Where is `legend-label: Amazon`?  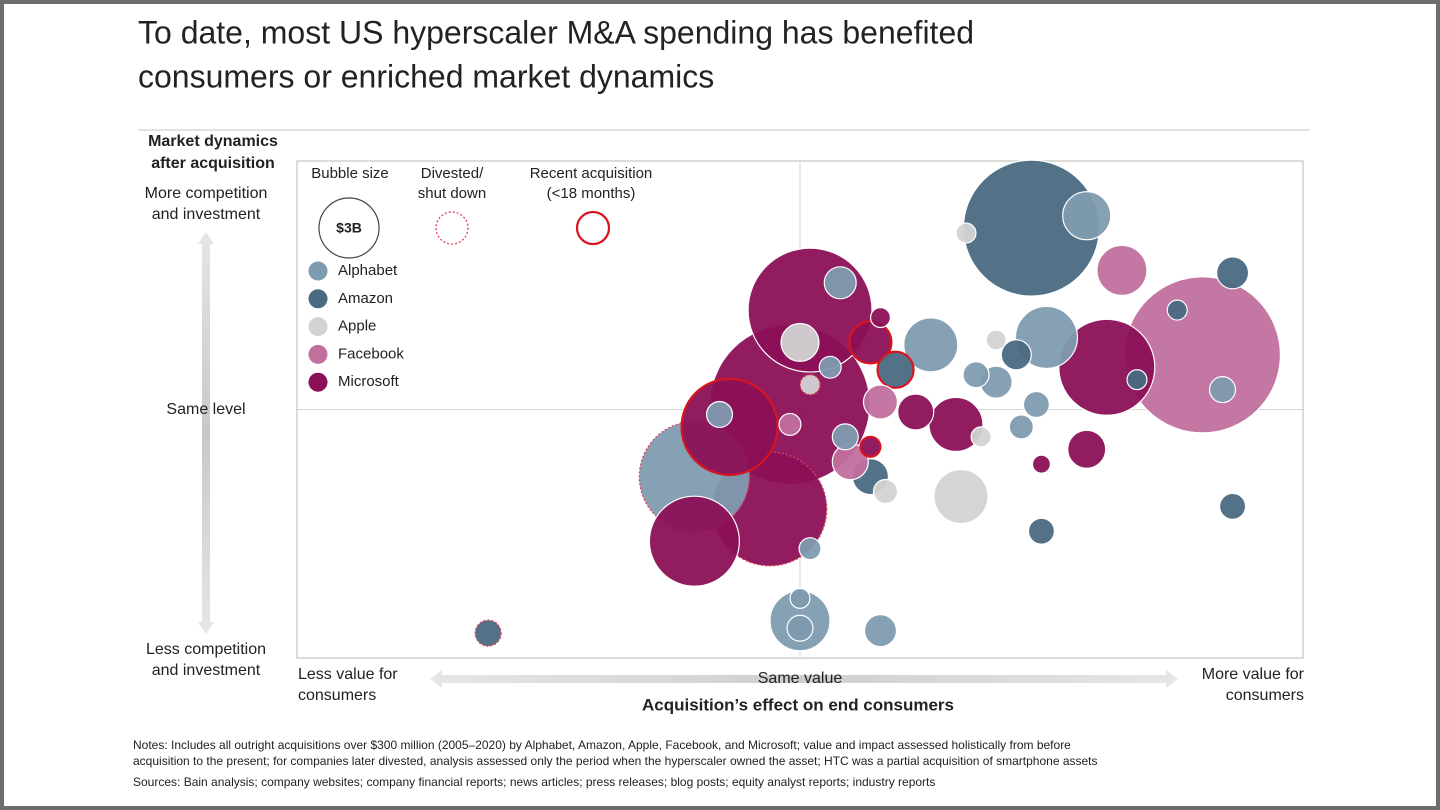
legend-label: Amazon is located at coordinates (365, 298).